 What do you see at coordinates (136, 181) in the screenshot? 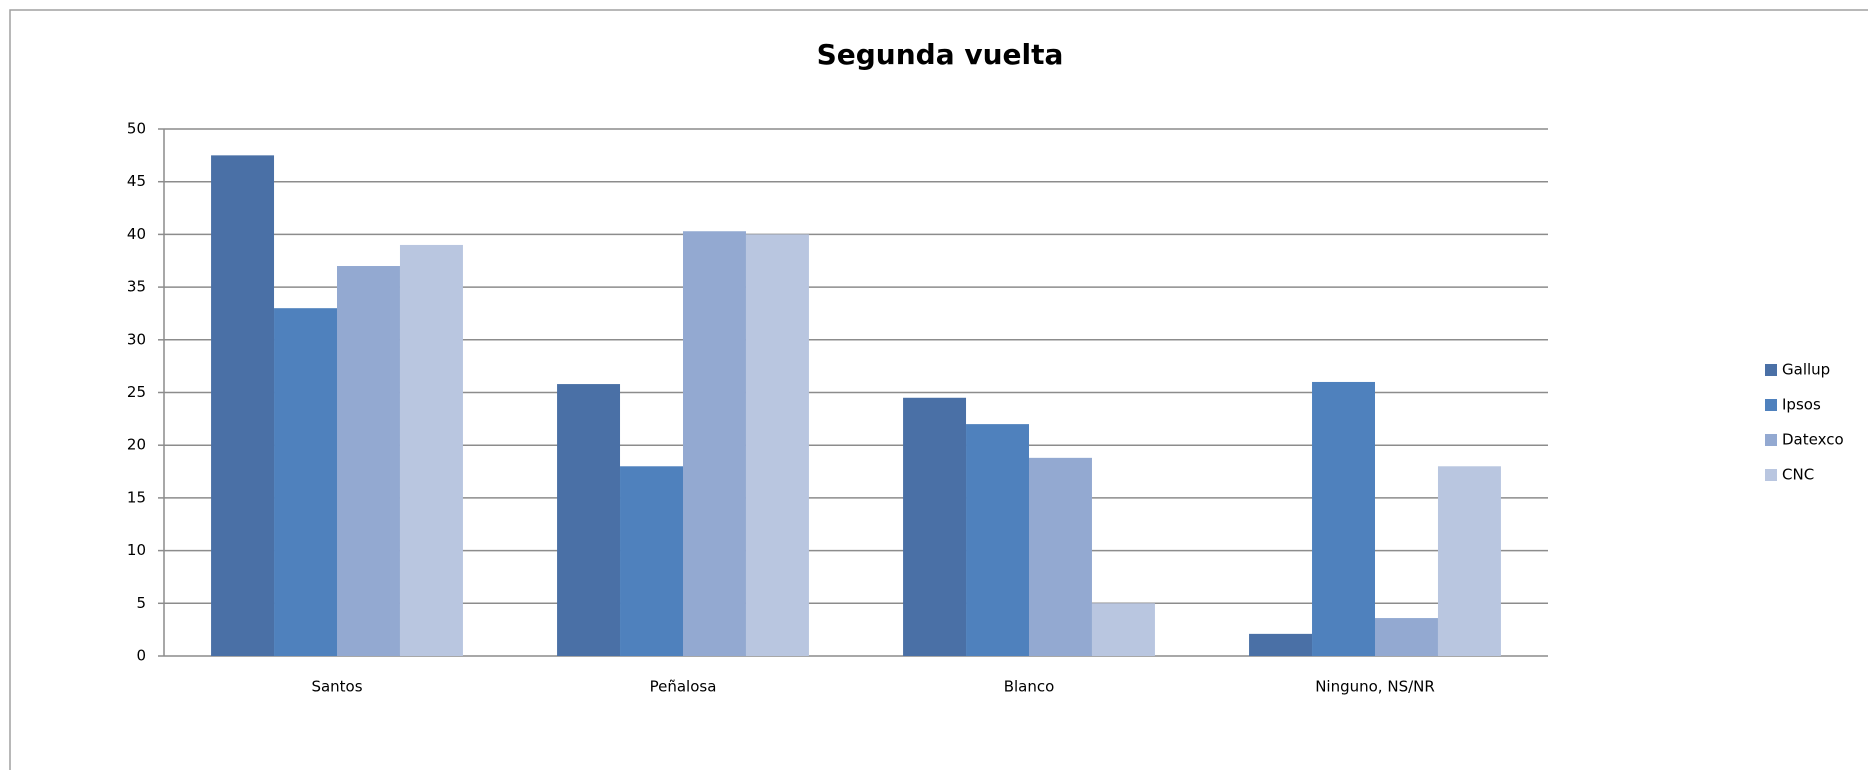
I see `y-tick-label: 45` at bounding box center [136, 181].